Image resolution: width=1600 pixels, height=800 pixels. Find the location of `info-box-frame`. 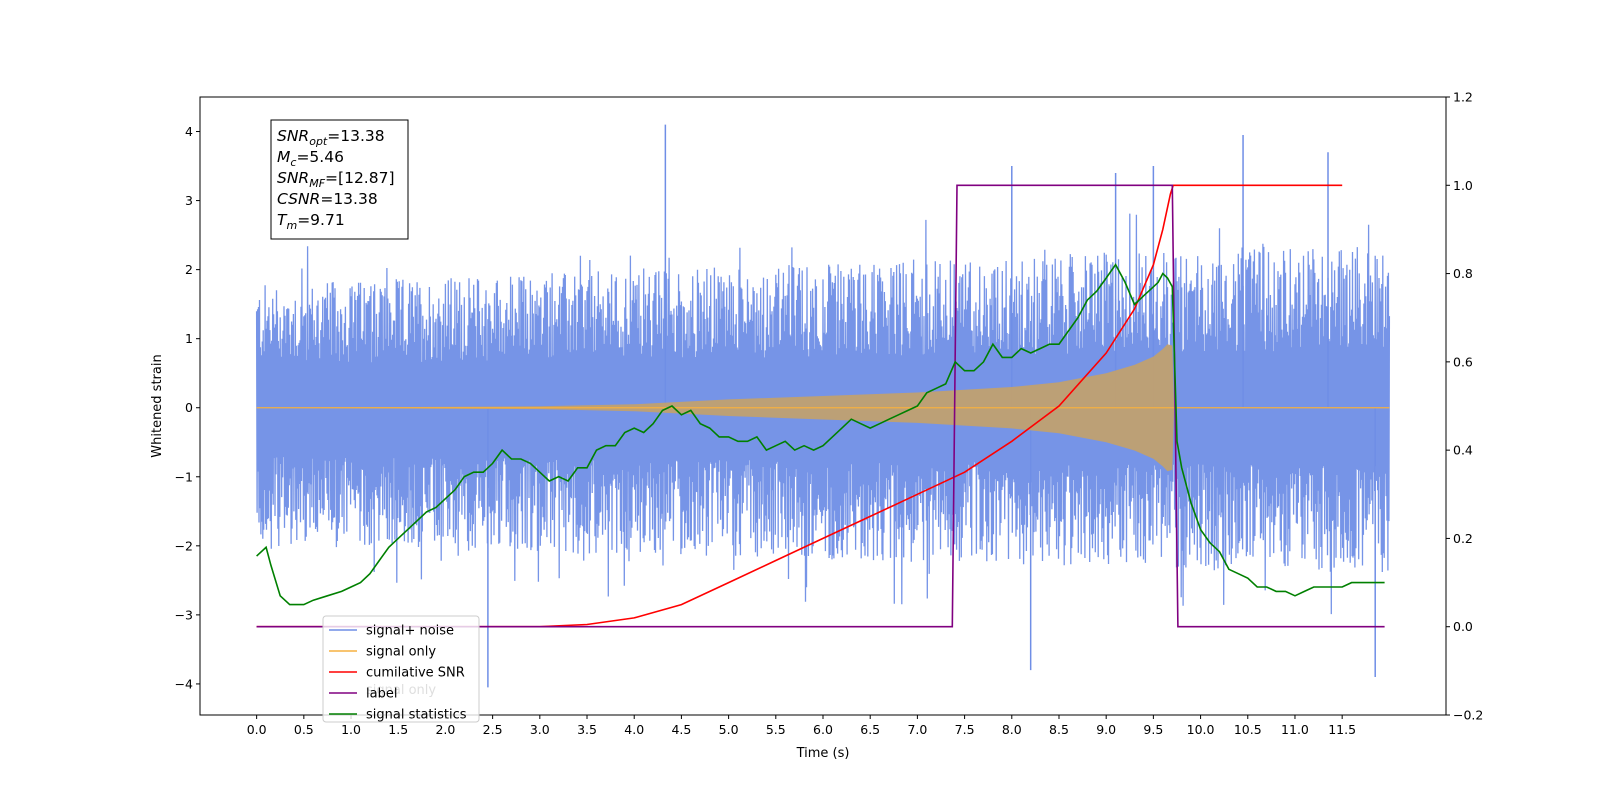

info-box-frame is located at coordinates (339, 179).